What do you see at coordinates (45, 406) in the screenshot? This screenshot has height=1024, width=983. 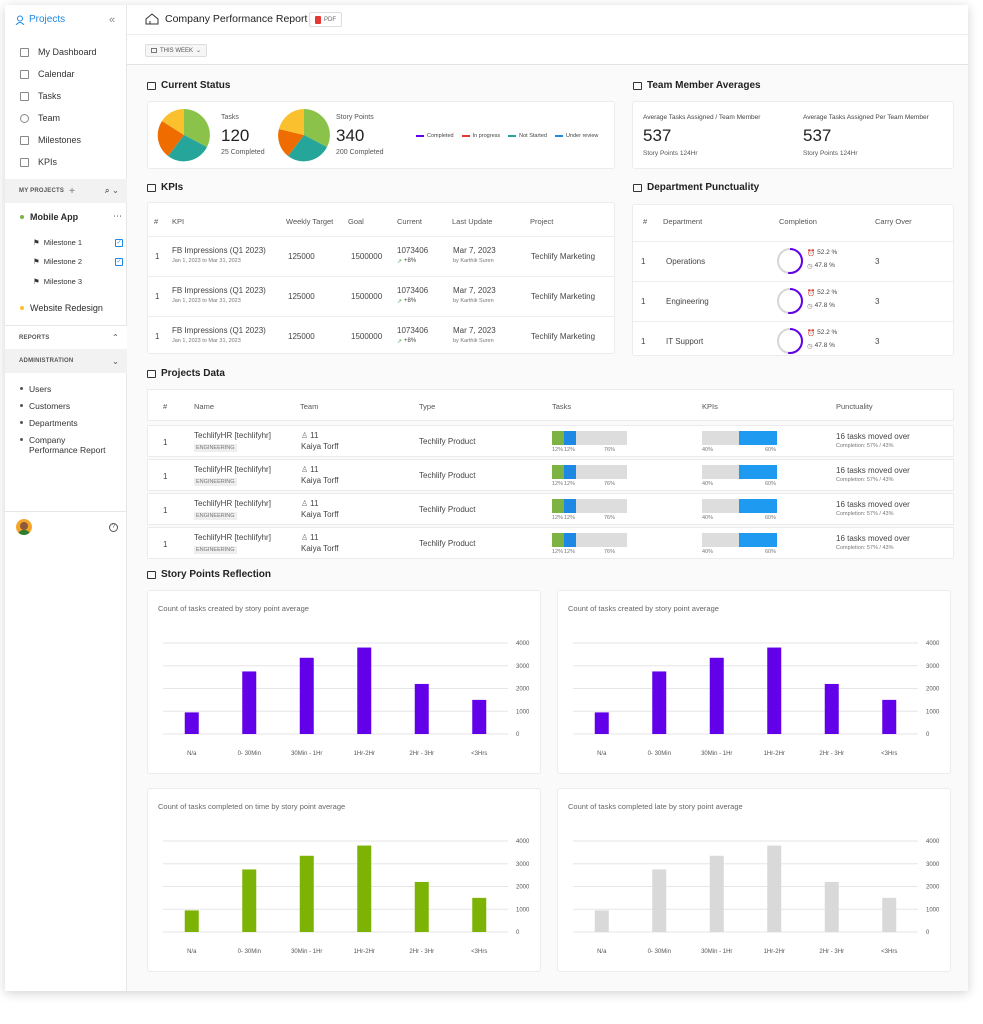 I see `admin-customers: Customers` at bounding box center [45, 406].